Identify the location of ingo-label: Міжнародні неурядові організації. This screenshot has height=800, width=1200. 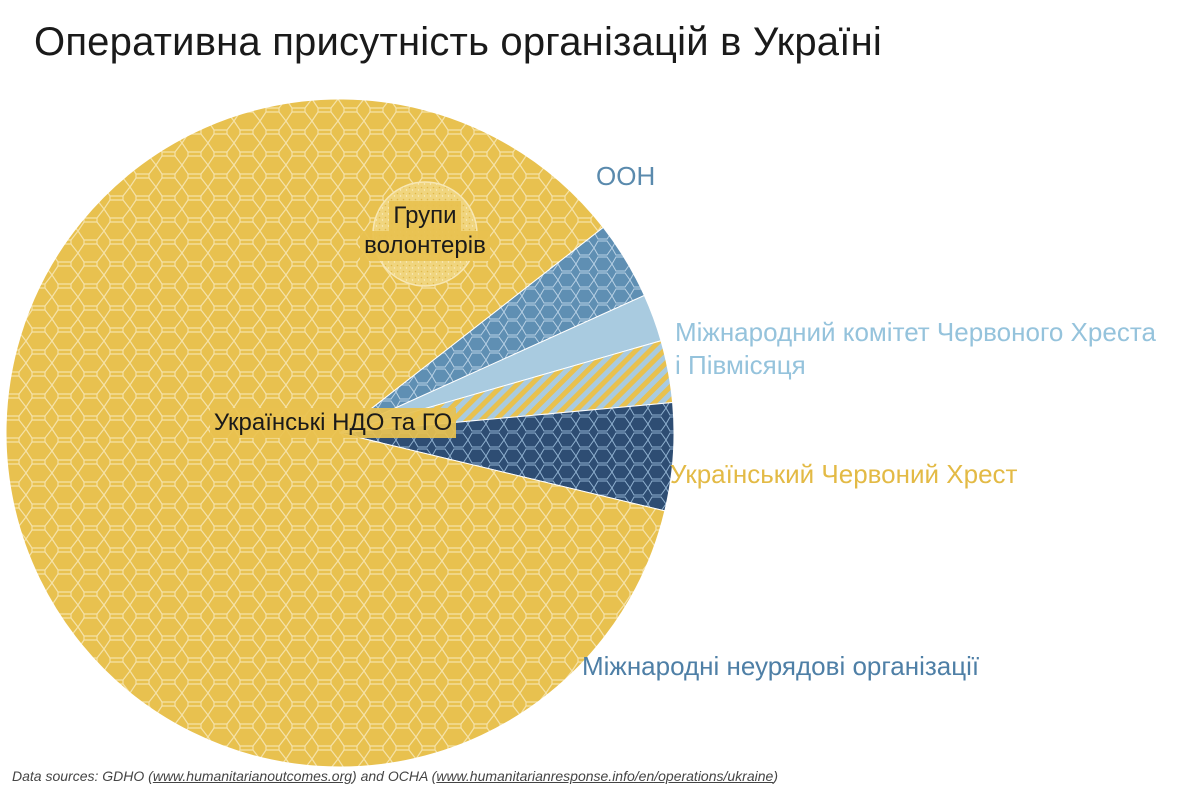
(781, 666).